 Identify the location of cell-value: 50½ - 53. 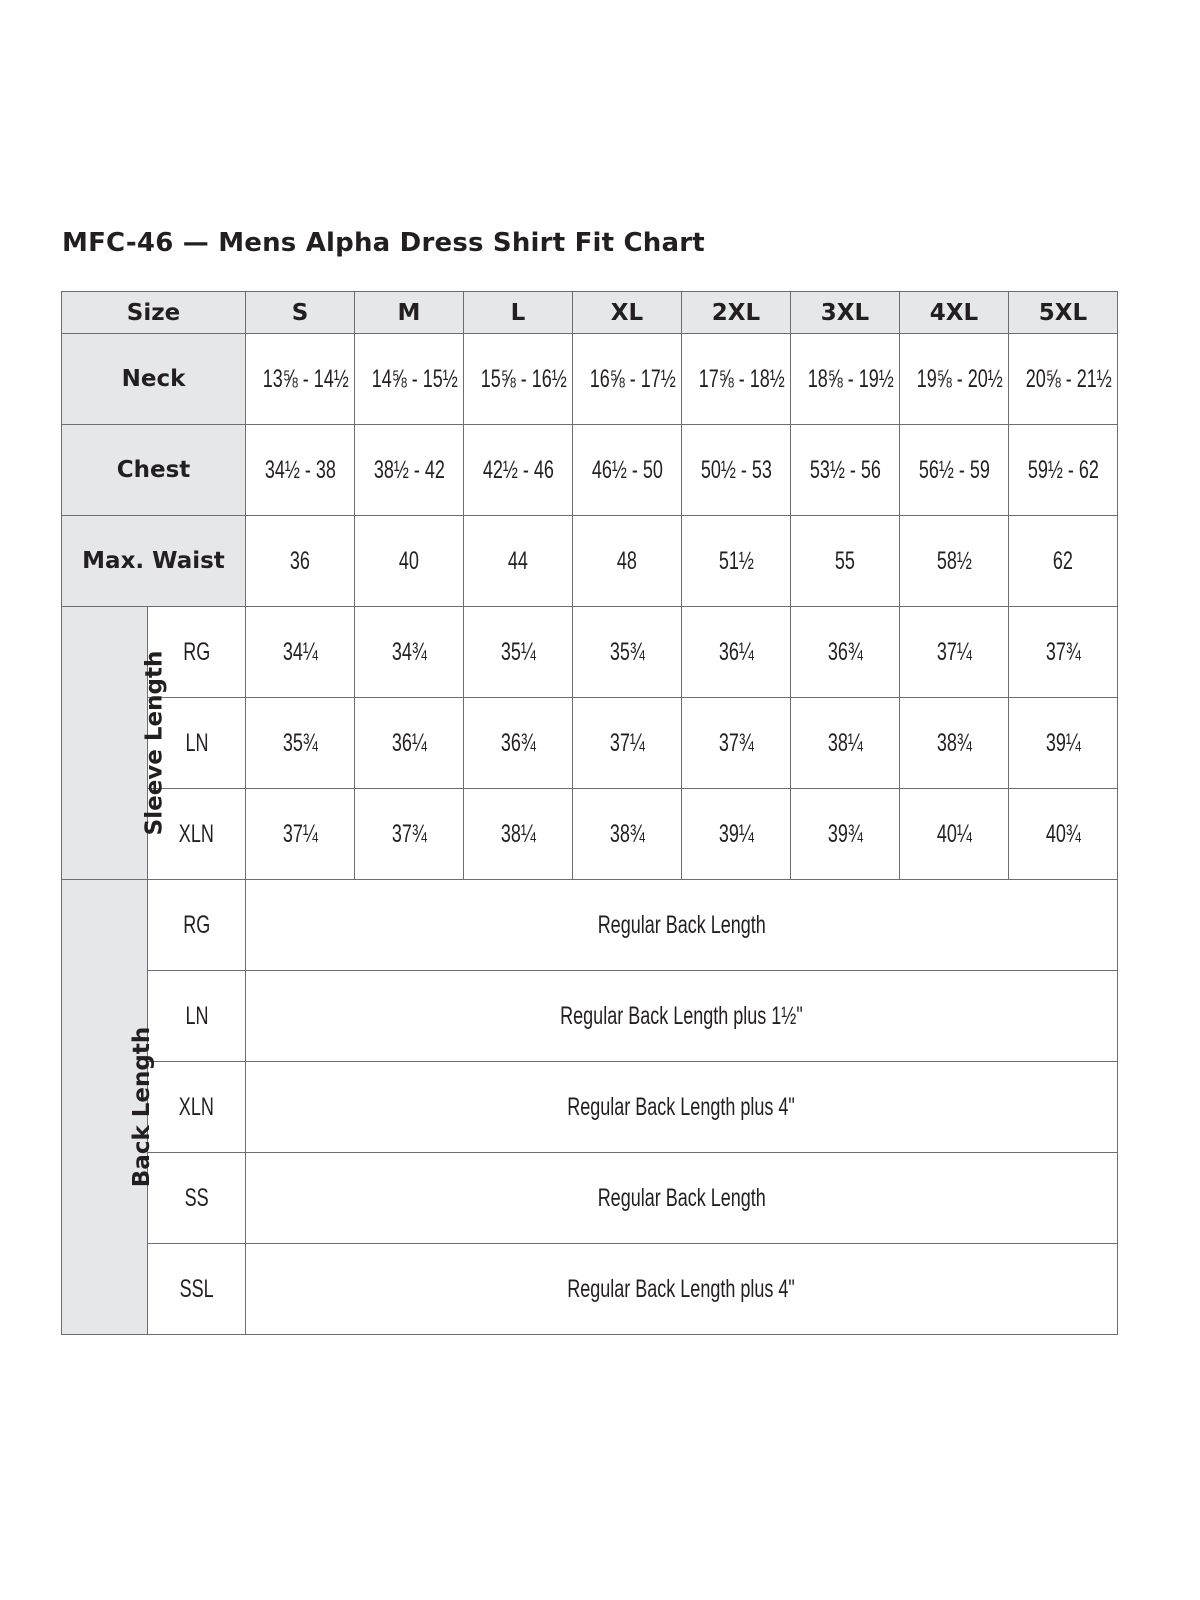
(736, 469).